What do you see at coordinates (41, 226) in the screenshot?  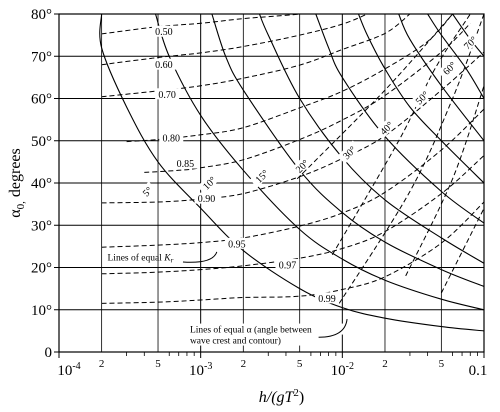 I see `y-tick-label: 30°` at bounding box center [41, 226].